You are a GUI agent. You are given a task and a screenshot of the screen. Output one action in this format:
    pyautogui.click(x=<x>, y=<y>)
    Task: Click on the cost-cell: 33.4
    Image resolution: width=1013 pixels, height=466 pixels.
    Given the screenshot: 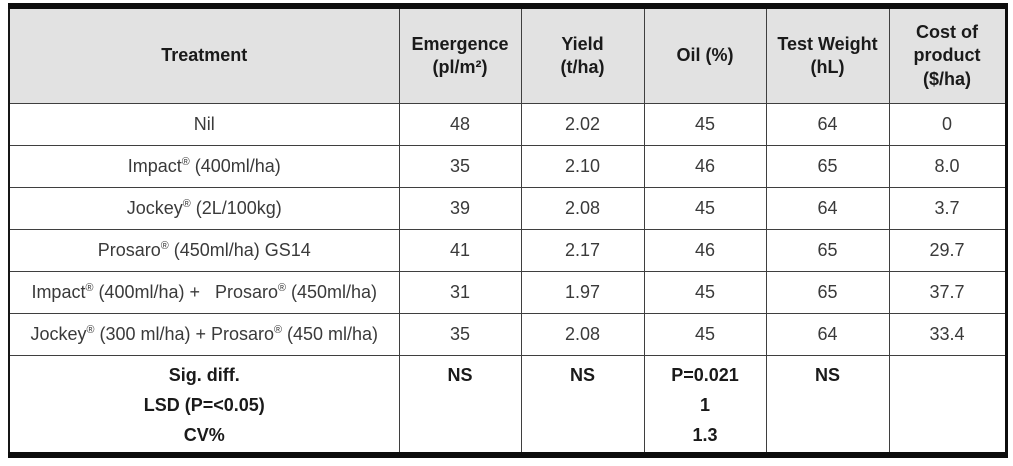 What is the action you would take?
    pyautogui.click(x=947, y=334)
    